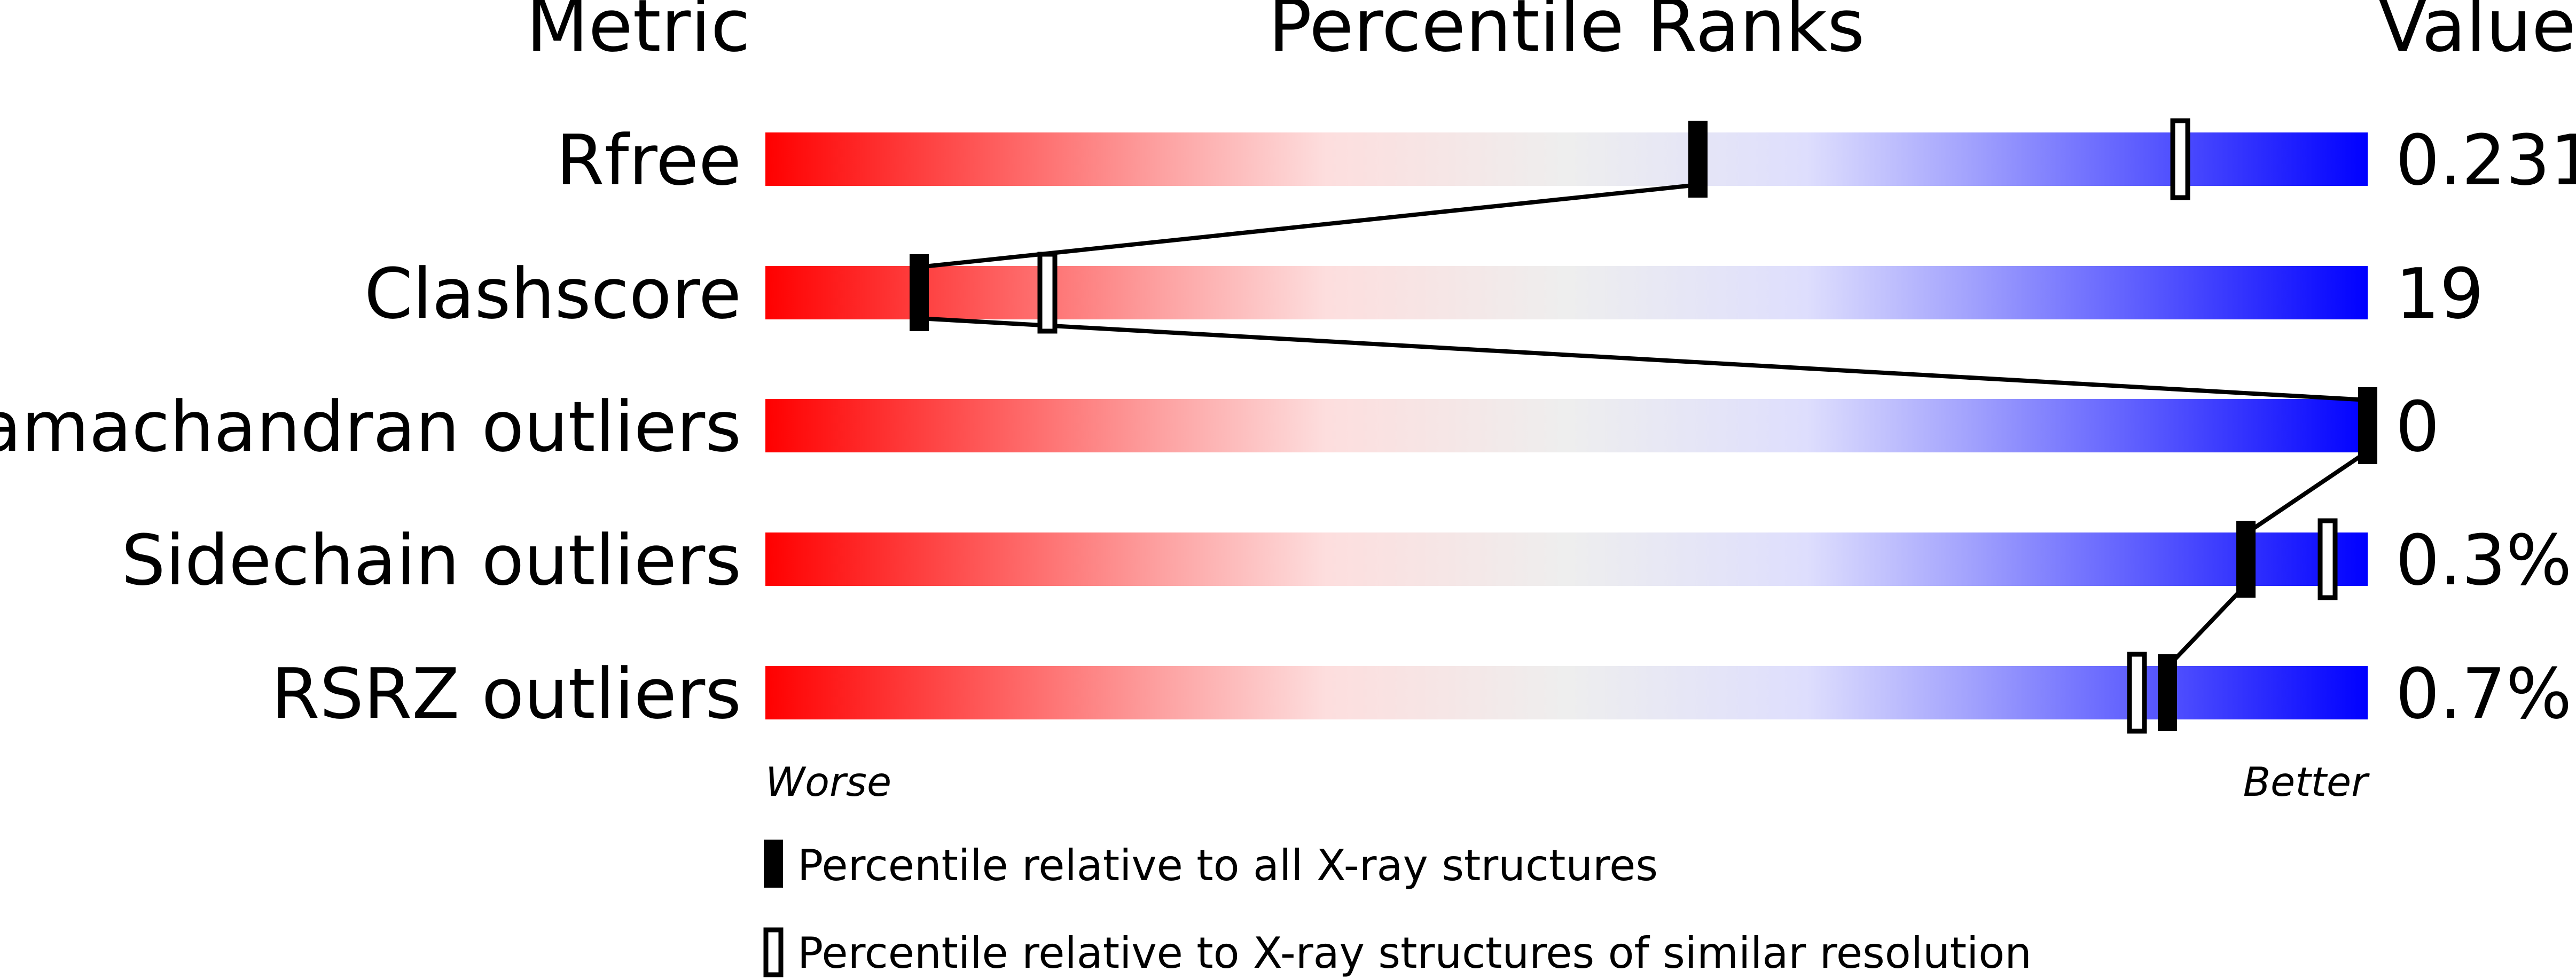 This screenshot has width=2576, height=979. I want to click on axis-worse-label: Worse, so click(828, 781).